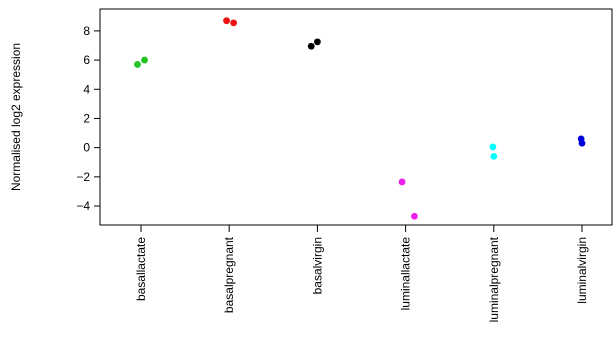 Image resolution: width=614 pixels, height=354 pixels. What do you see at coordinates (406, 274) in the screenshot?
I see `x-tick-label-luminallactate: luminallactate` at bounding box center [406, 274].